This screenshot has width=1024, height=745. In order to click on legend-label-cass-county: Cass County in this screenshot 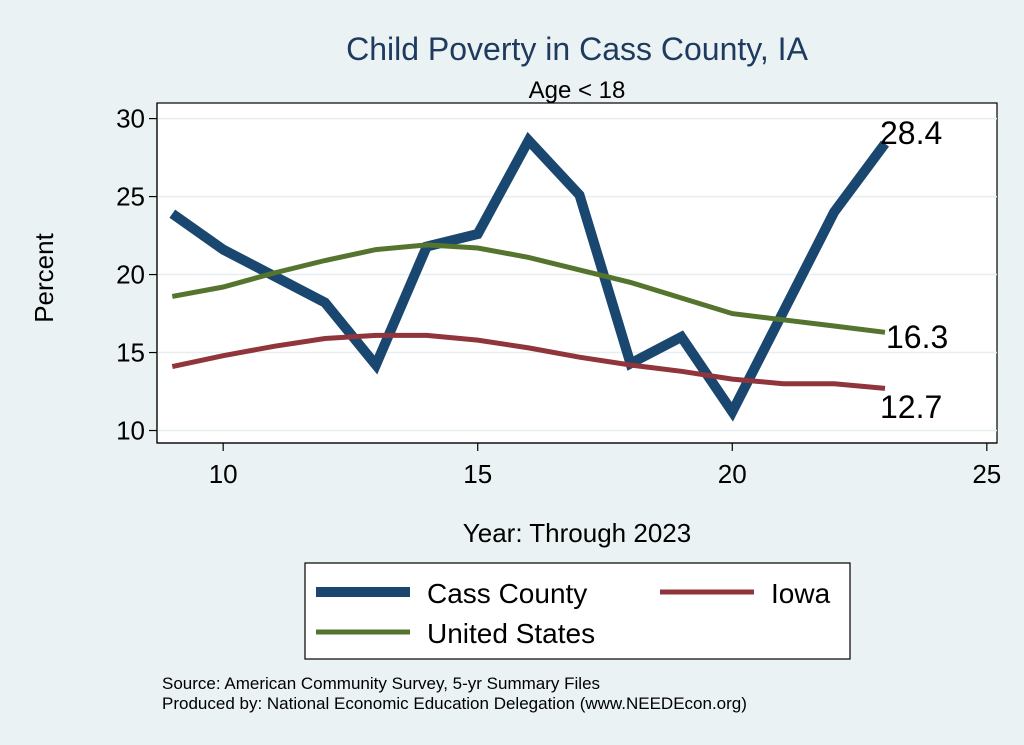, I will do `click(507, 593)`.